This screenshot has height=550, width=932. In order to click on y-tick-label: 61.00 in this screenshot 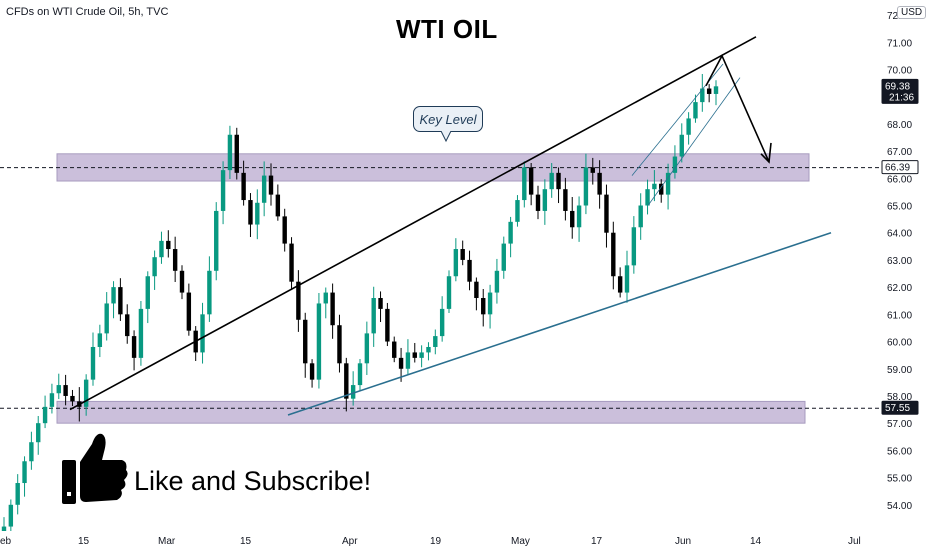, I will do `click(899, 315)`.